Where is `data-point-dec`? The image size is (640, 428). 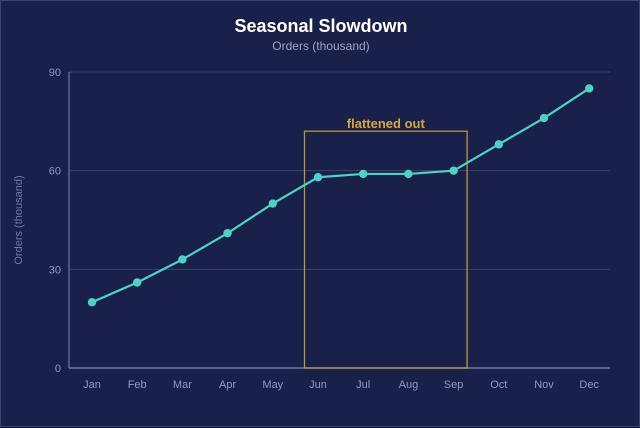 data-point-dec is located at coordinates (589, 88).